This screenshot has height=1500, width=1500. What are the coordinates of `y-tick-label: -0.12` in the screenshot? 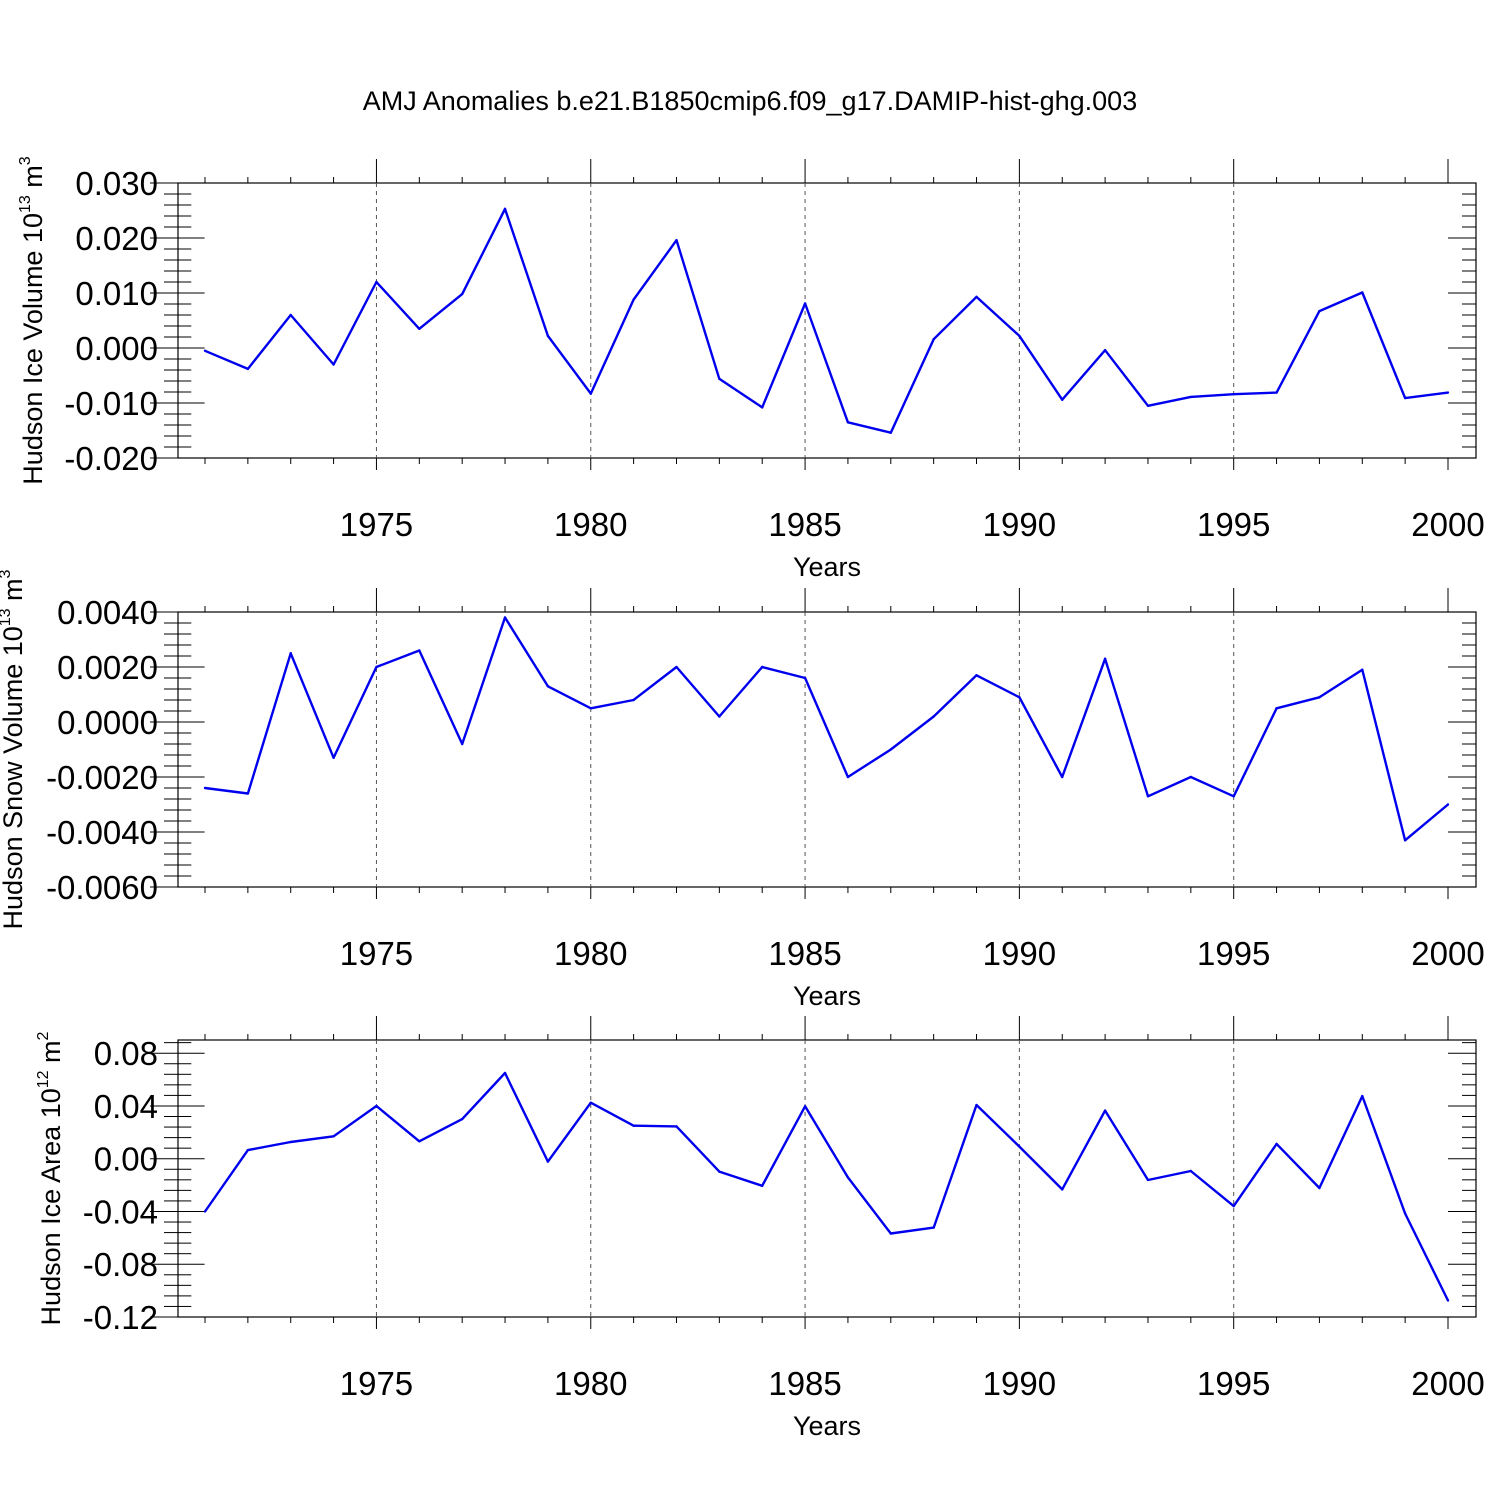 It's located at (120, 1317).